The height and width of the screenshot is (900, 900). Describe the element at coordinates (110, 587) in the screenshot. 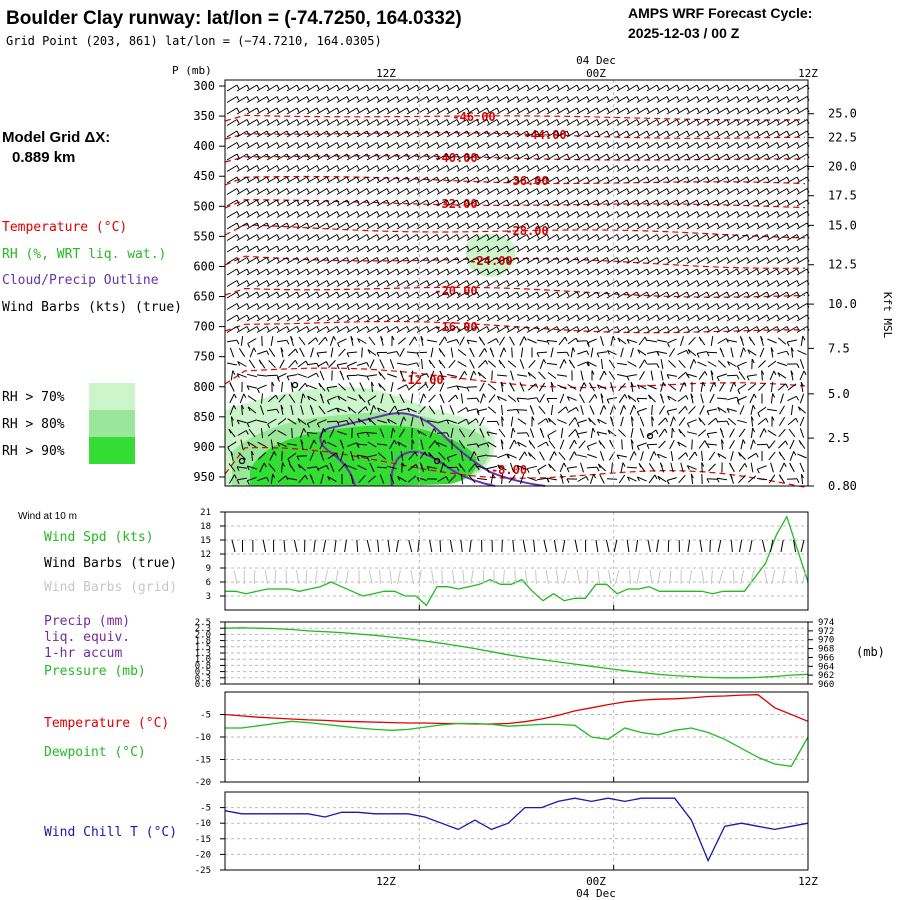

I see `legend-wind-barbs-grid: Wind Barbs (grid)` at that location.